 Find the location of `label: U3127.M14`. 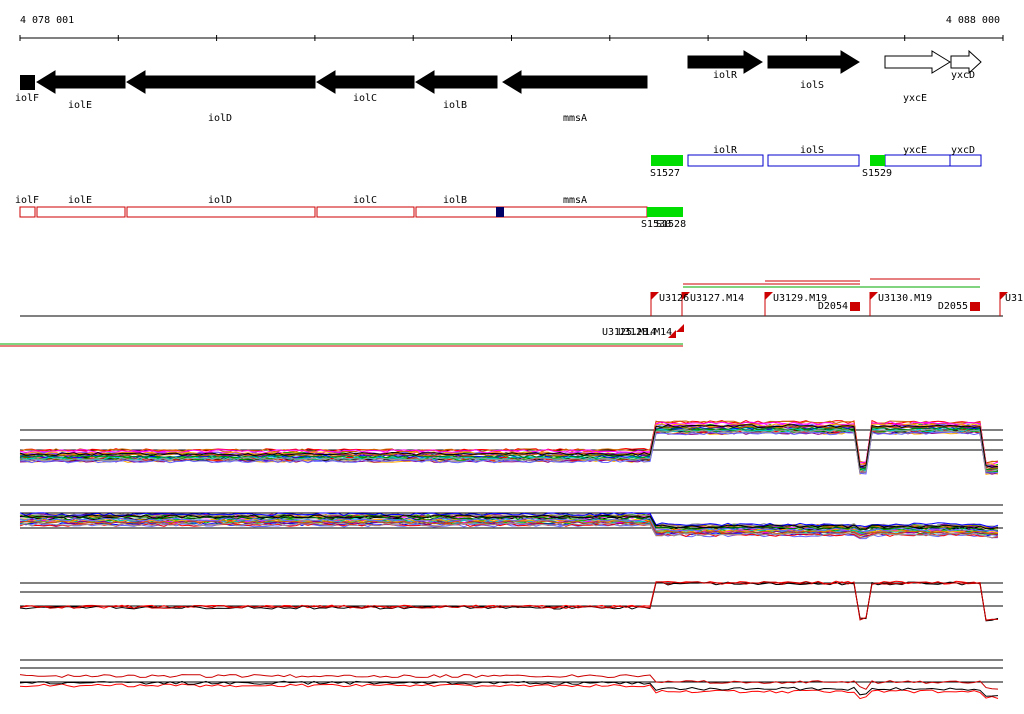

label: U3127.M14 is located at coordinates (717, 298).